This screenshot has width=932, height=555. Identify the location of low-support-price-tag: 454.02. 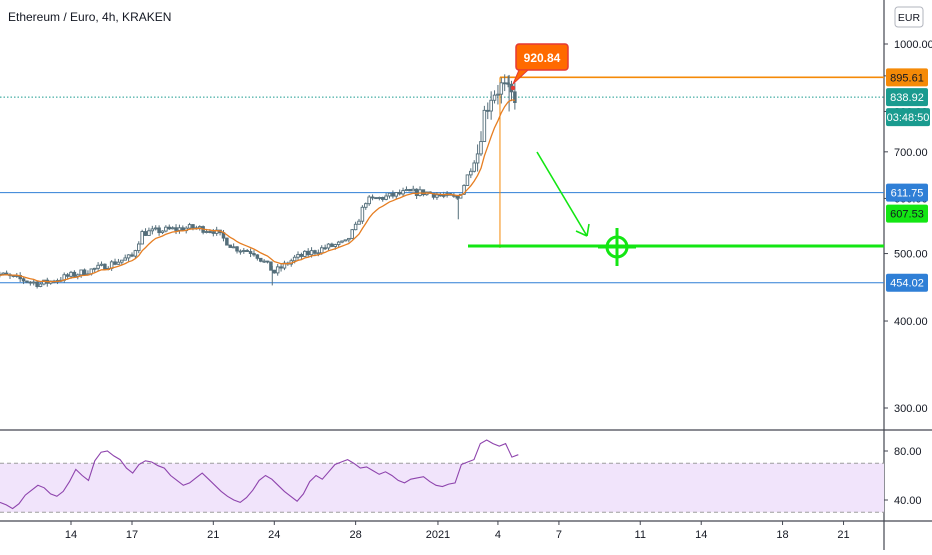
(907, 282).